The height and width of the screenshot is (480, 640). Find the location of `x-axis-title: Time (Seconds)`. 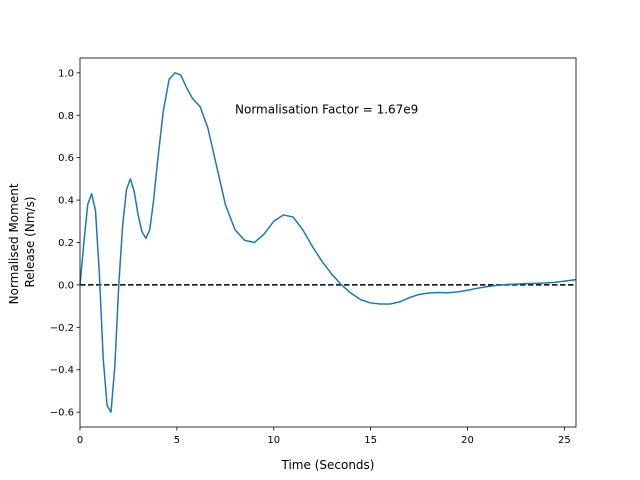

x-axis-title: Time (Seconds) is located at coordinates (328, 465).